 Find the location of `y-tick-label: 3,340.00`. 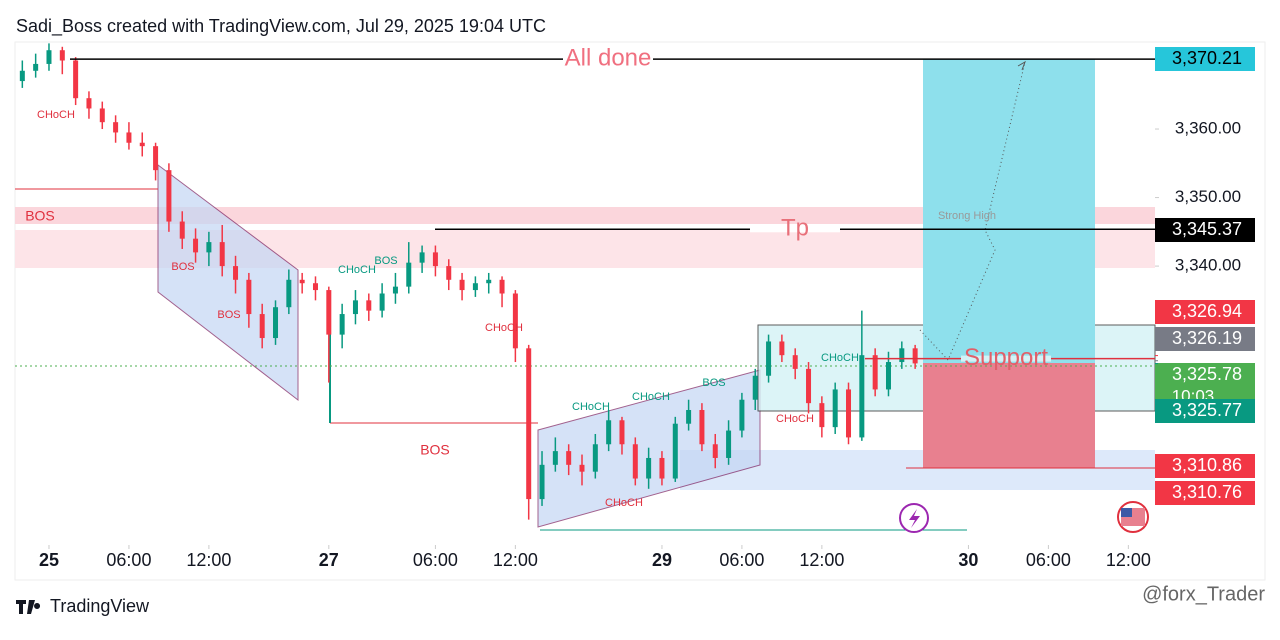

y-tick-label: 3,340.00 is located at coordinates (1208, 265).